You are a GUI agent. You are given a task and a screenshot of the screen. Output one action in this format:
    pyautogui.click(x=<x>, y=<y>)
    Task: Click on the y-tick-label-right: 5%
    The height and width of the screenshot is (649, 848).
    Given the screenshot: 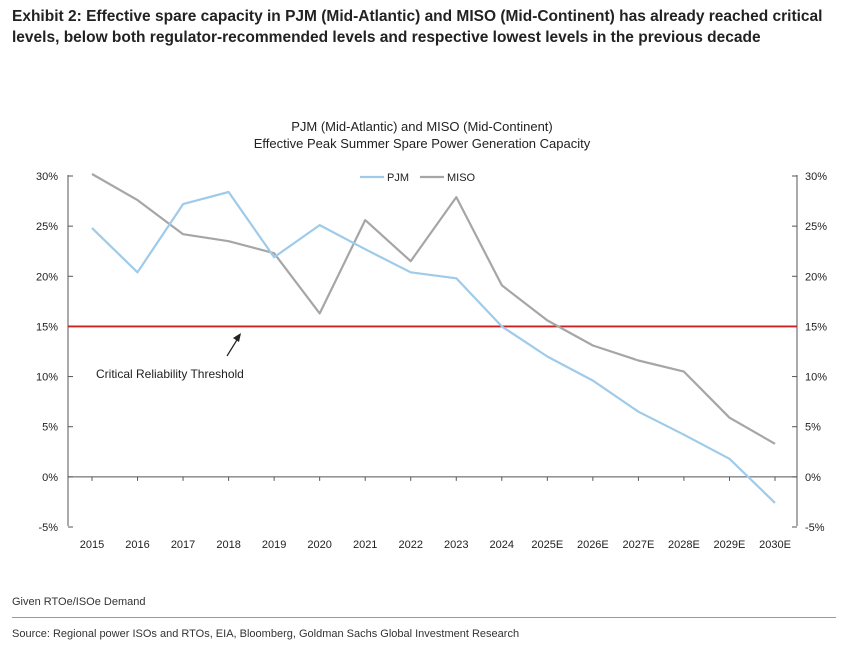 What is the action you would take?
    pyautogui.click(x=813, y=428)
    